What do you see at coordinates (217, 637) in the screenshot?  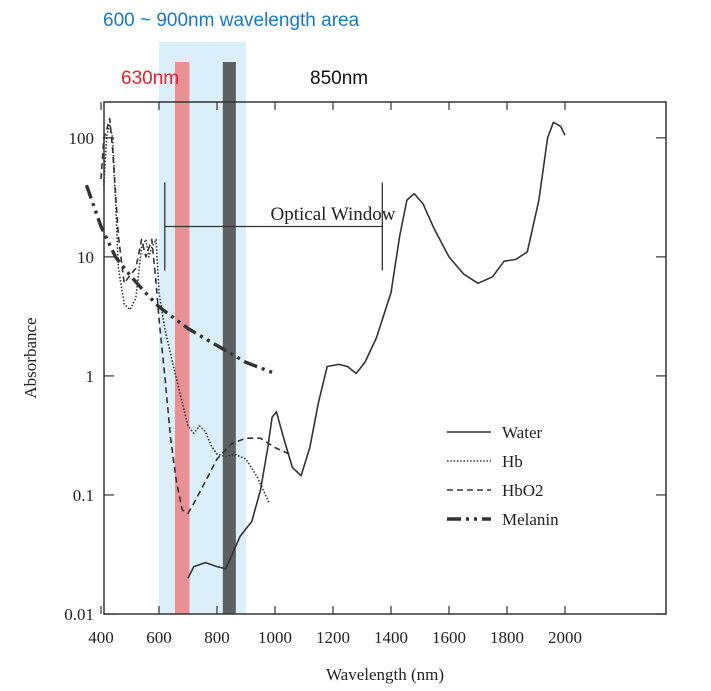 I see `x-tick-label: 800` at bounding box center [217, 637].